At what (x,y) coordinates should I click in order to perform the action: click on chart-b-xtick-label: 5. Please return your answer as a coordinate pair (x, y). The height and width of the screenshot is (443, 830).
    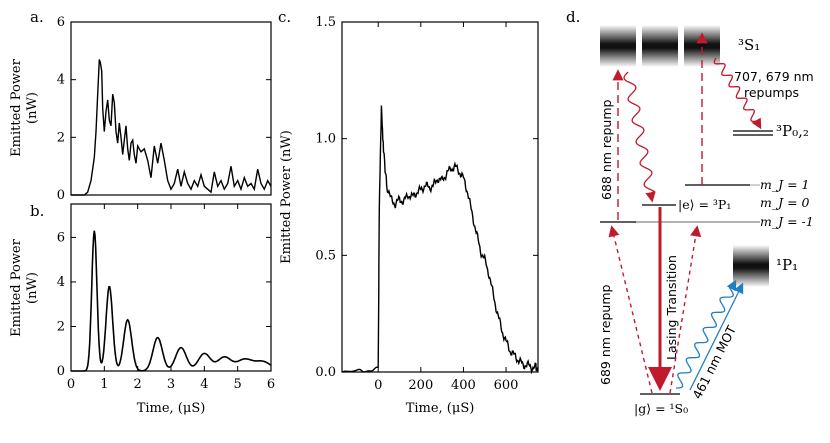
    Looking at the image, I should click on (238, 384).